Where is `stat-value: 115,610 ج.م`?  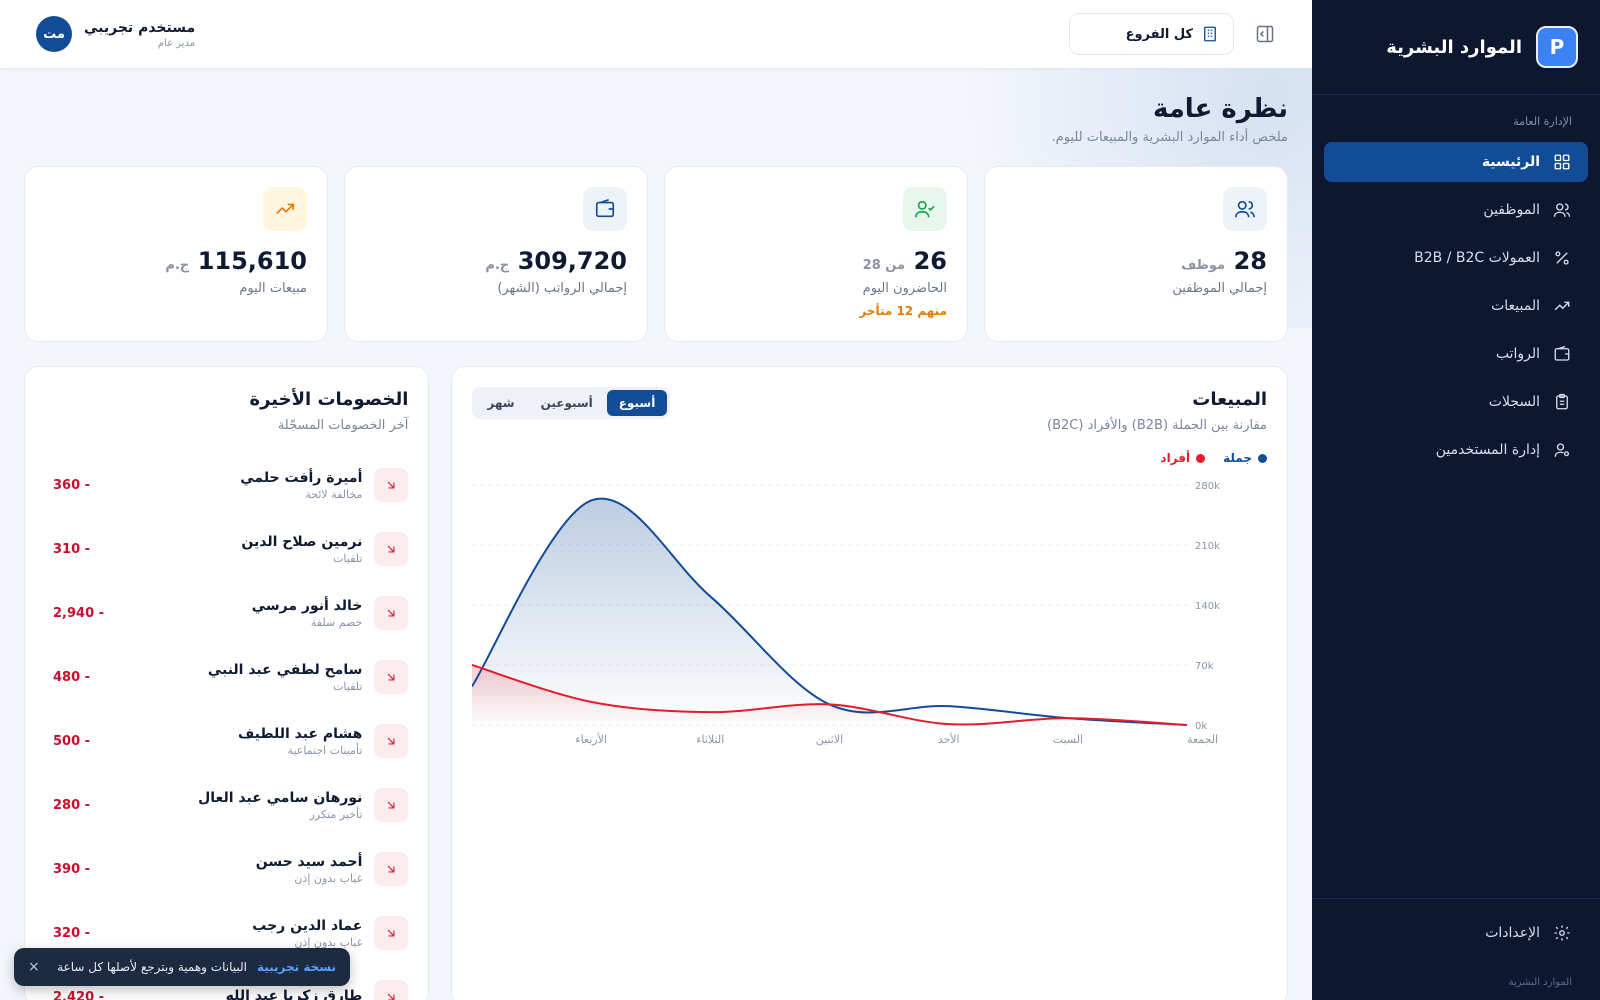 stat-value: 115,610 ج.م is located at coordinates (236, 261).